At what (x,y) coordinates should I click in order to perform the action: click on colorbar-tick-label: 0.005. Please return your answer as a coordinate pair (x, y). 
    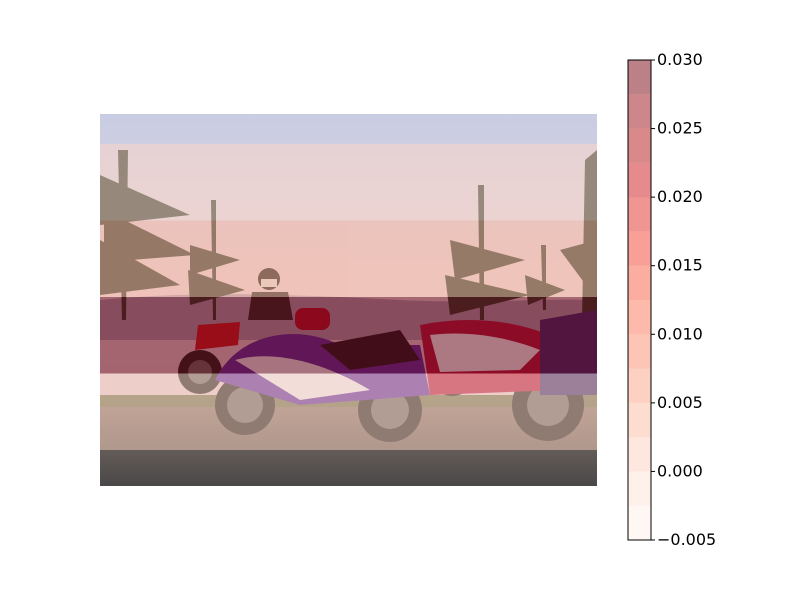
    Looking at the image, I should click on (680, 402).